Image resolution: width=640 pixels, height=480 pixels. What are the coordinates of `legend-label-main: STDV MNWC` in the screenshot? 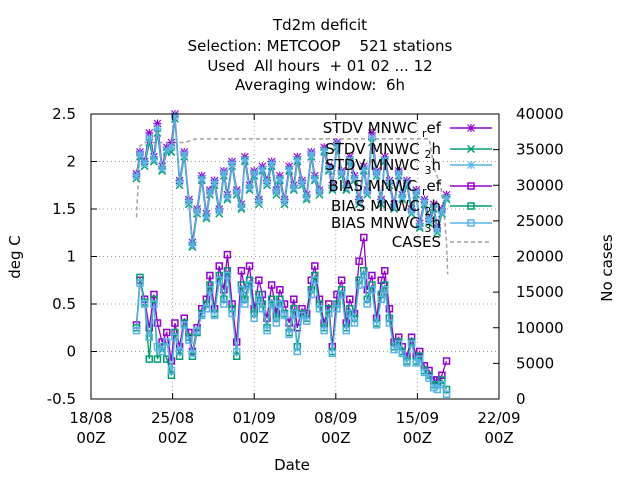 It's located at (374, 149).